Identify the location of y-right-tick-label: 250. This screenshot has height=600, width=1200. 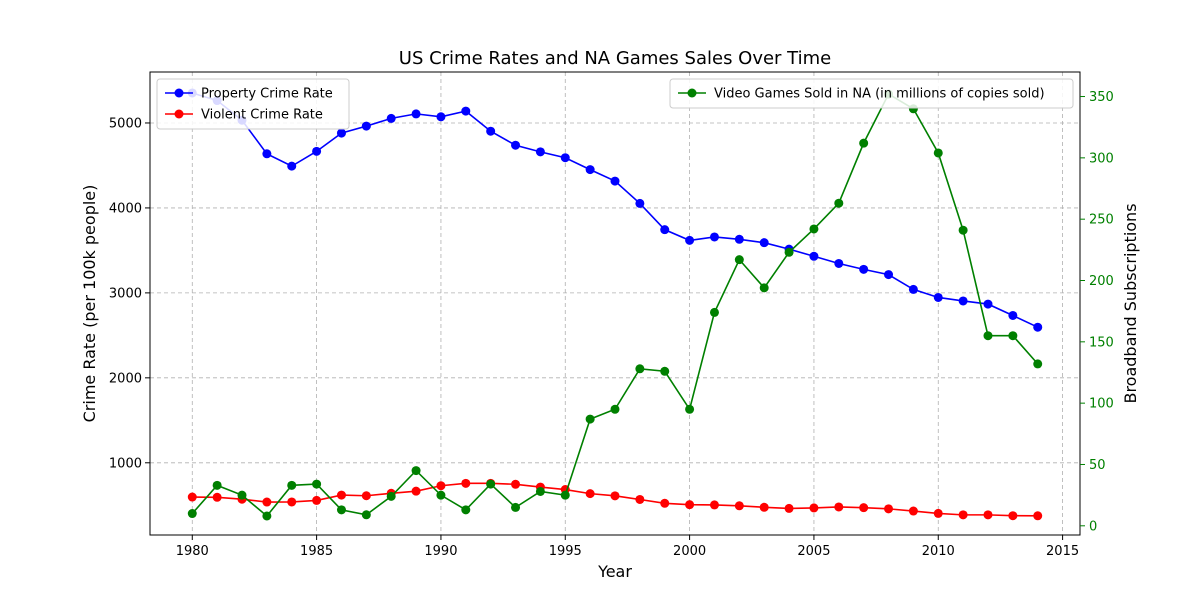
(1101, 220).